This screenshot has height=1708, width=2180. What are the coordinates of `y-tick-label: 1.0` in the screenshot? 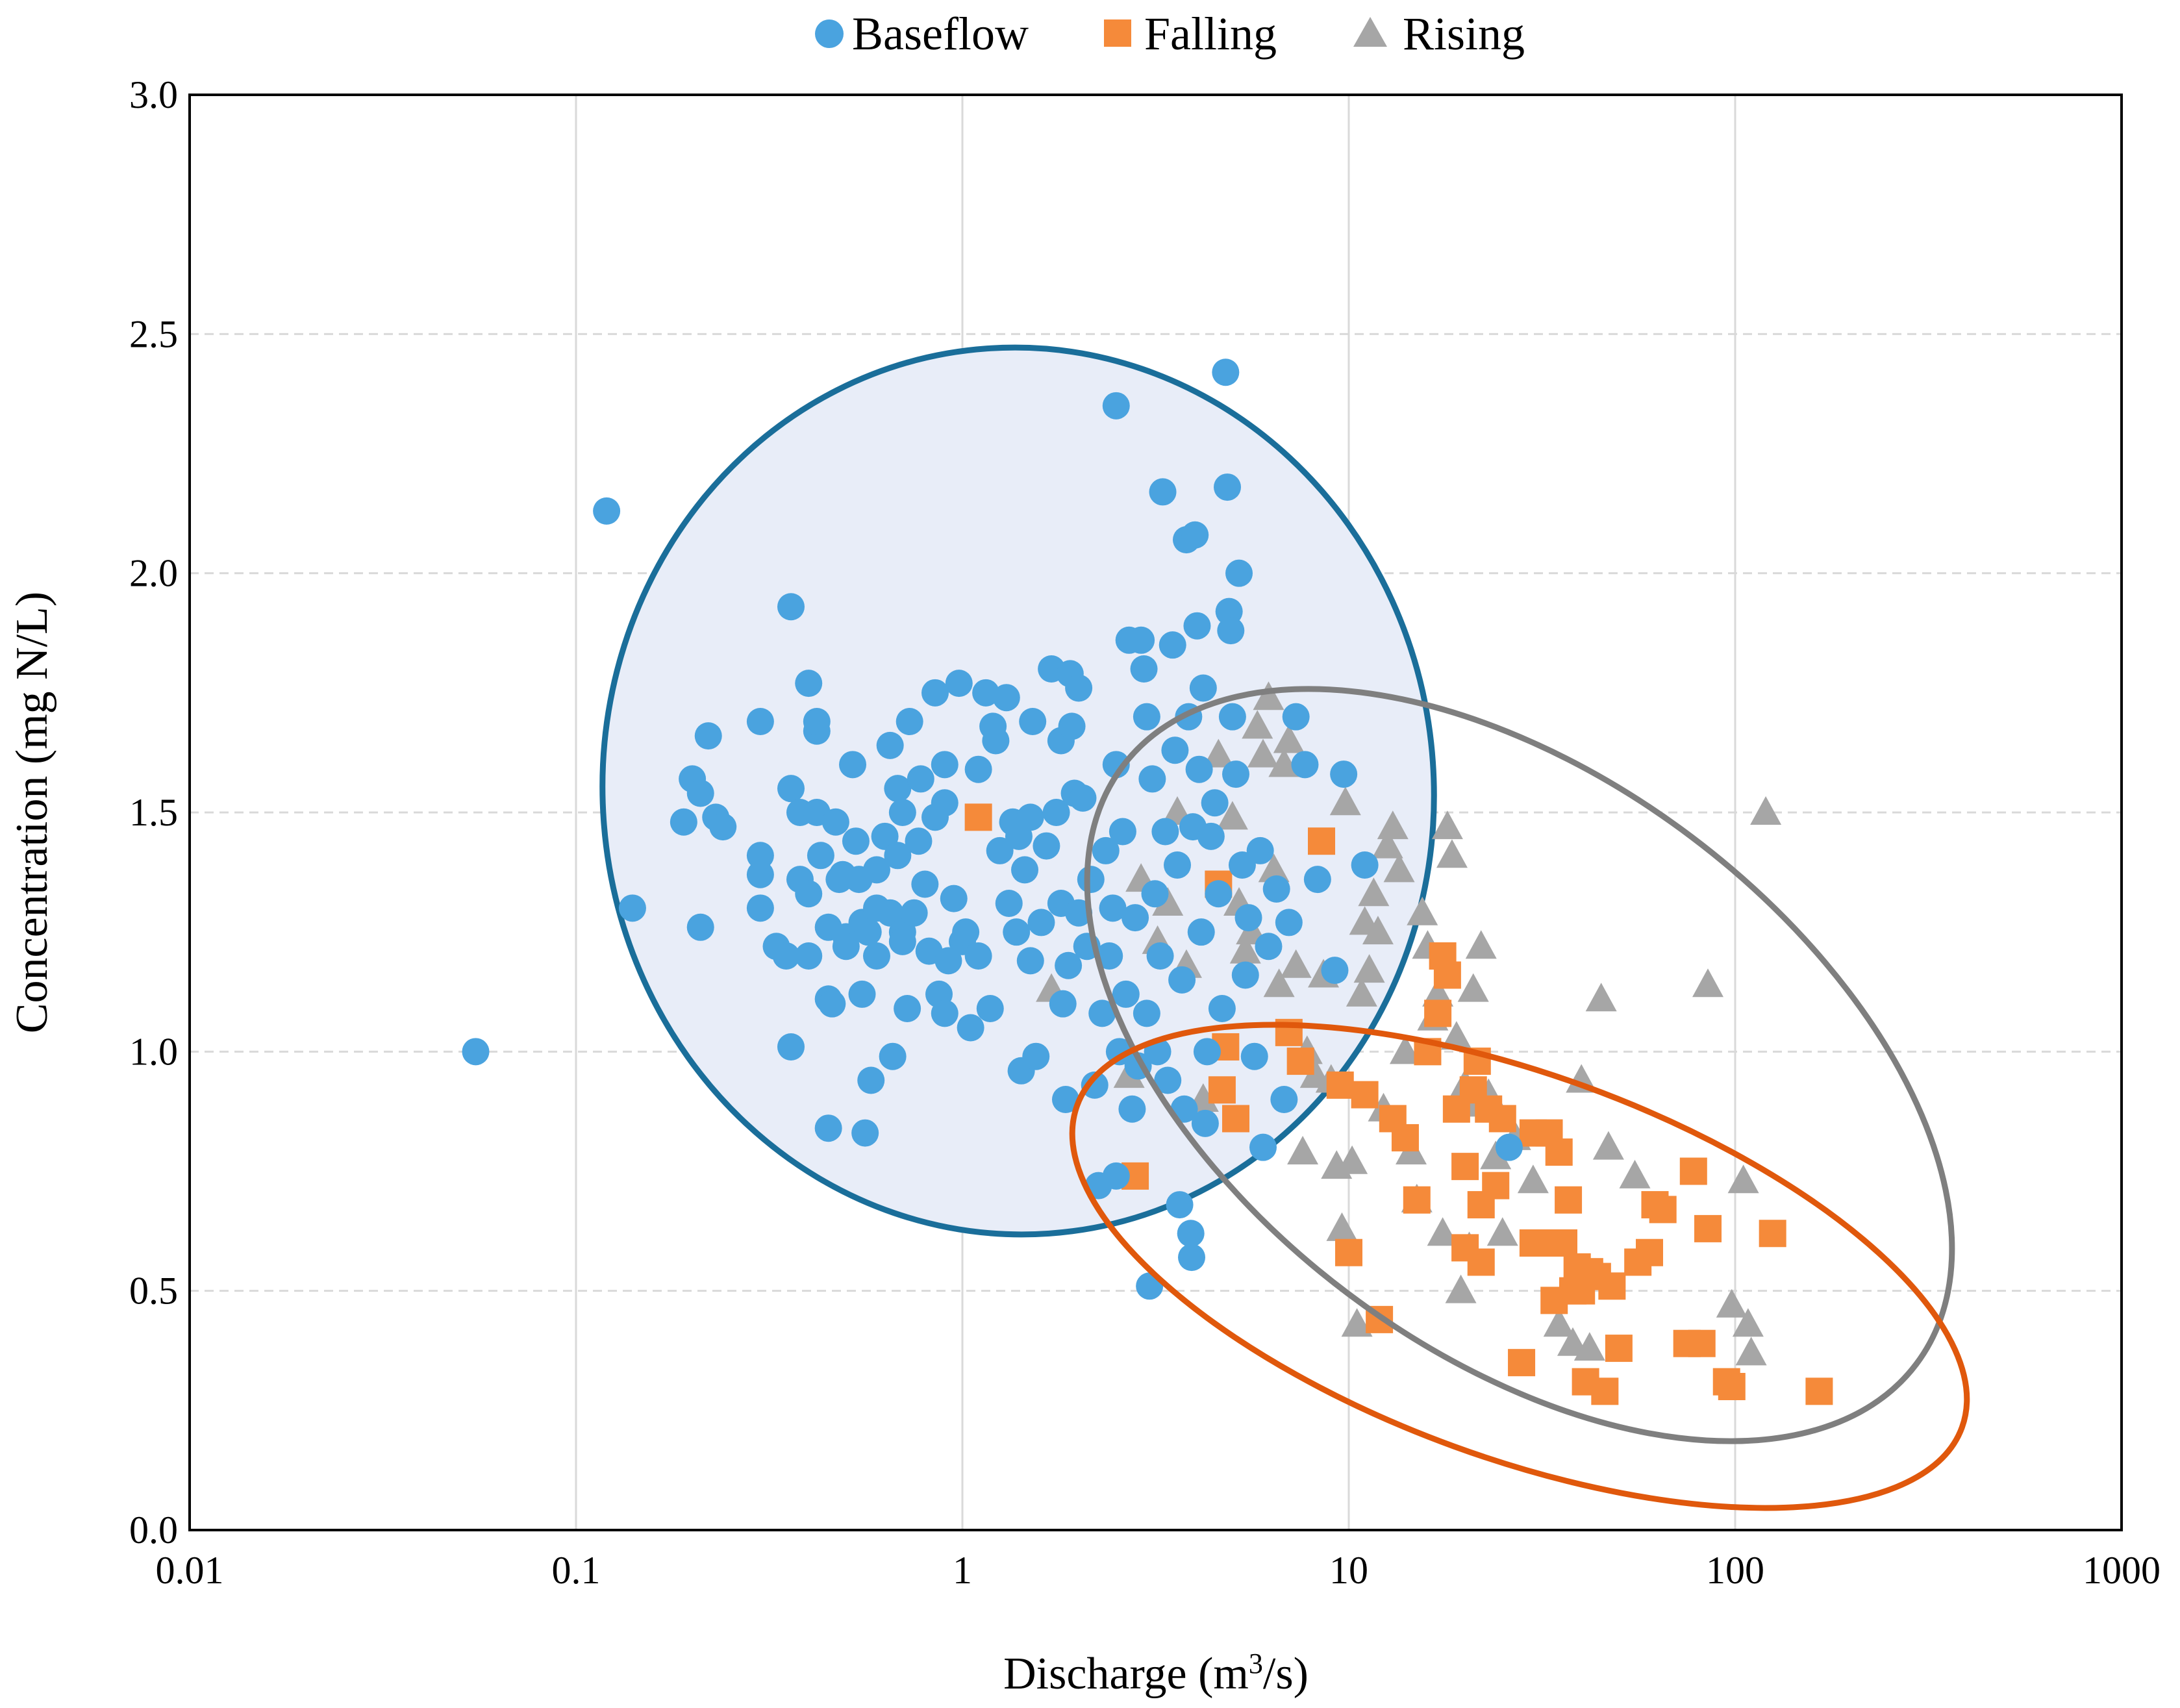 It's located at (153, 1051).